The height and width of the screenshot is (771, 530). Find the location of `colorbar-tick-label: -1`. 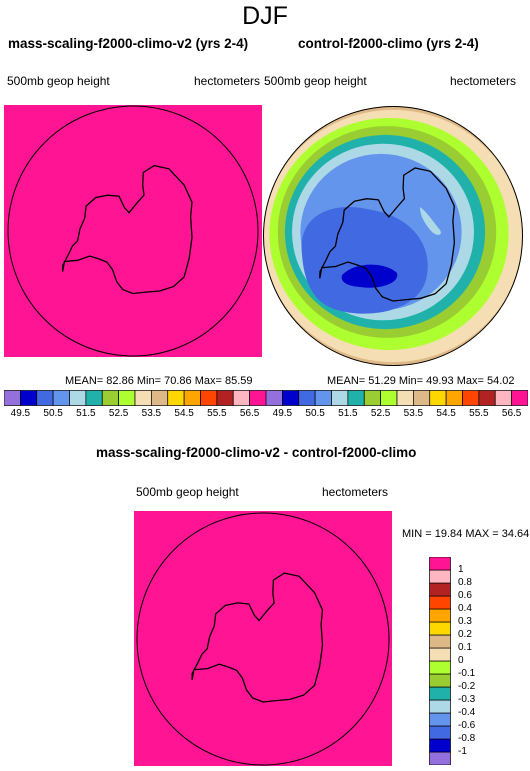

colorbar-tick-label: -1 is located at coordinates (462, 751).